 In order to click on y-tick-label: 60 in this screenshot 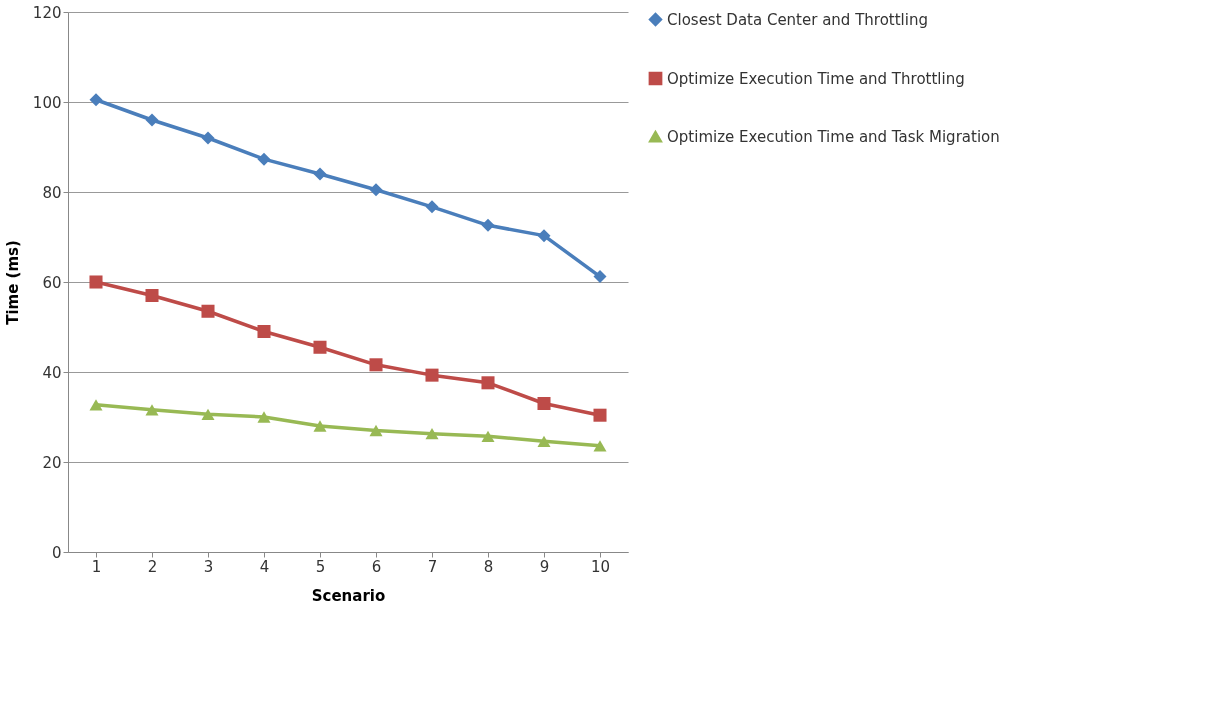, I will do `click(52, 282)`.